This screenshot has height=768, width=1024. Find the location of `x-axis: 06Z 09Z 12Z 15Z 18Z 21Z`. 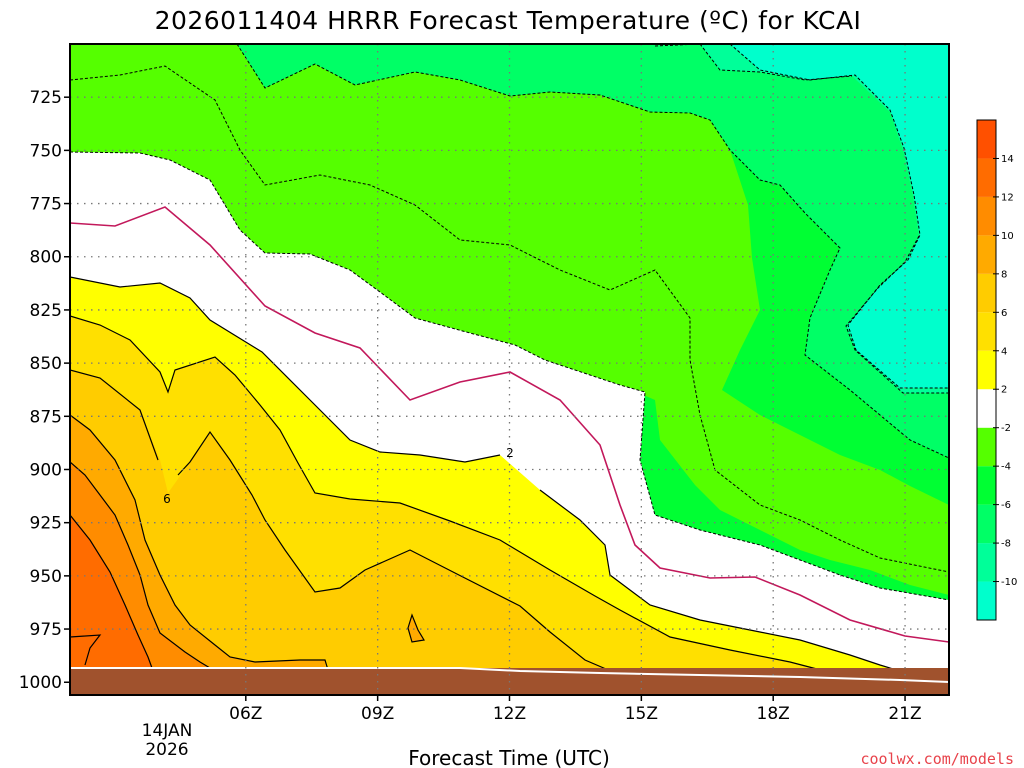

x-axis: 06Z 09Z 12Z 15Z 18Z 21Z is located at coordinates (575, 709).